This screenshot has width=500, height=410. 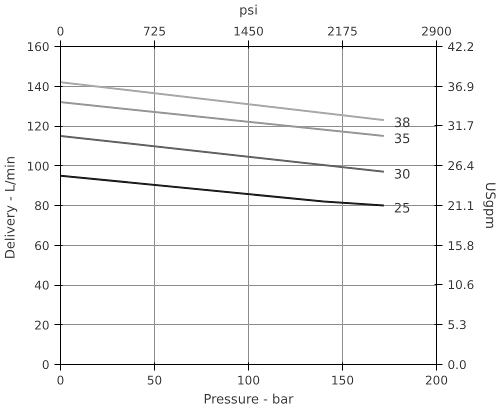 I want to click on x2-tick-label: 0, so click(x=60, y=31).